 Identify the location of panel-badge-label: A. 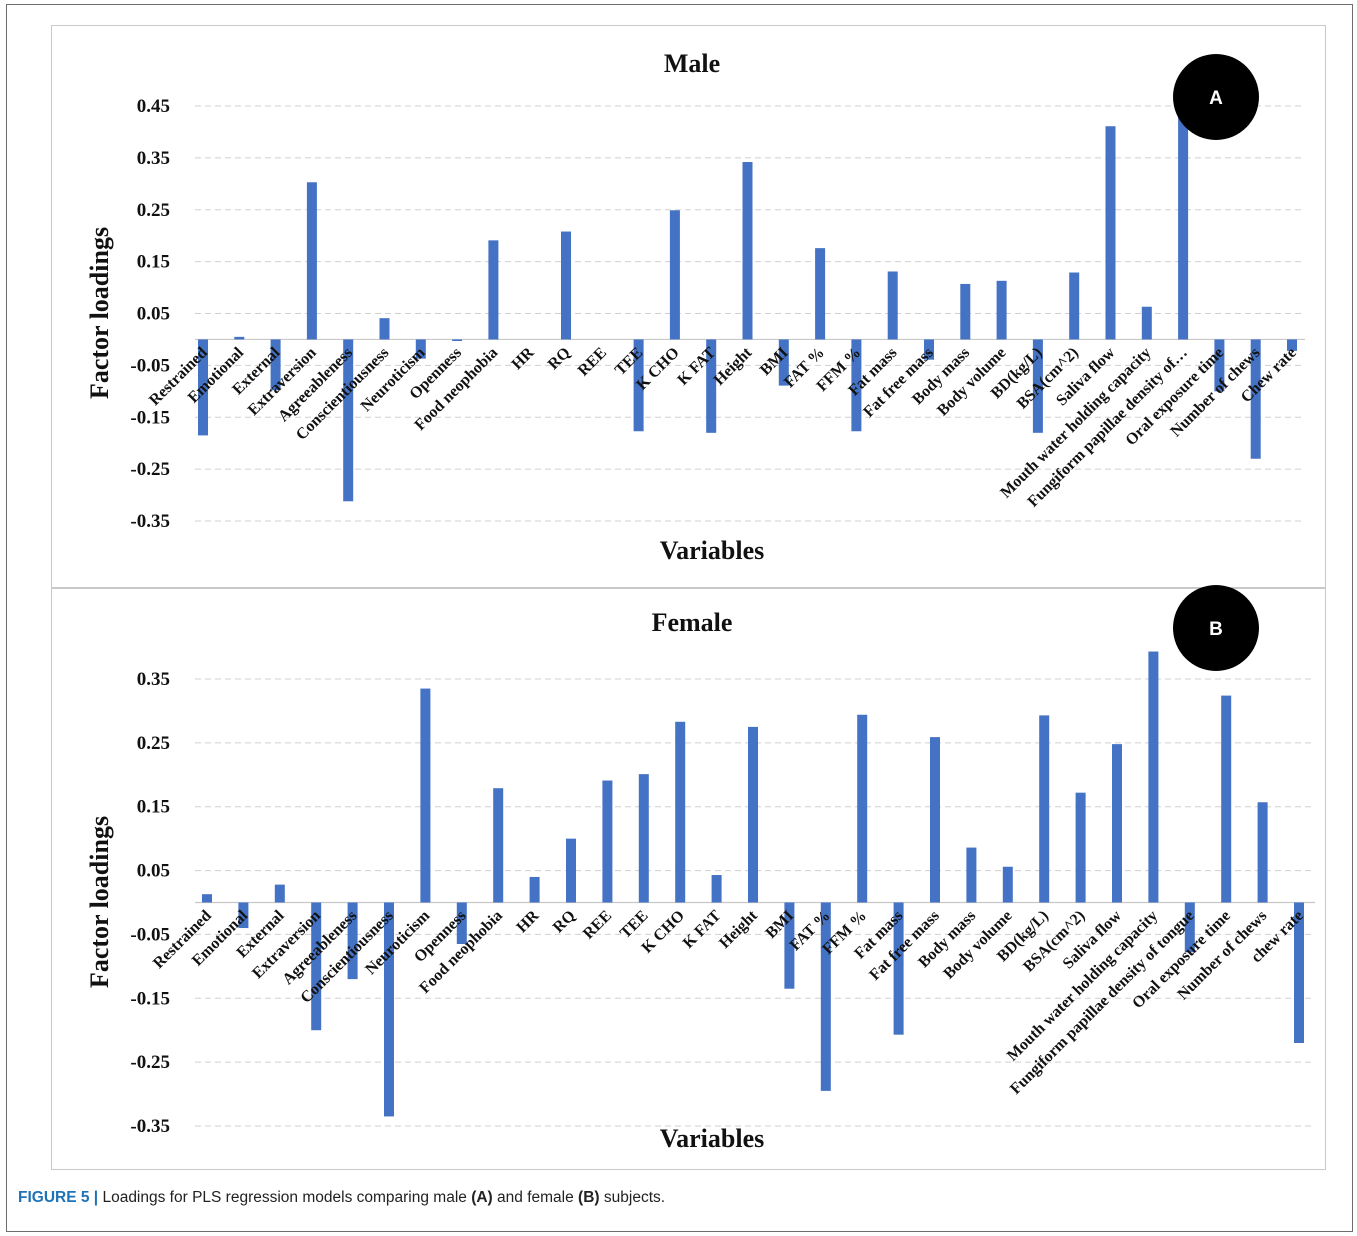
(1216, 98).